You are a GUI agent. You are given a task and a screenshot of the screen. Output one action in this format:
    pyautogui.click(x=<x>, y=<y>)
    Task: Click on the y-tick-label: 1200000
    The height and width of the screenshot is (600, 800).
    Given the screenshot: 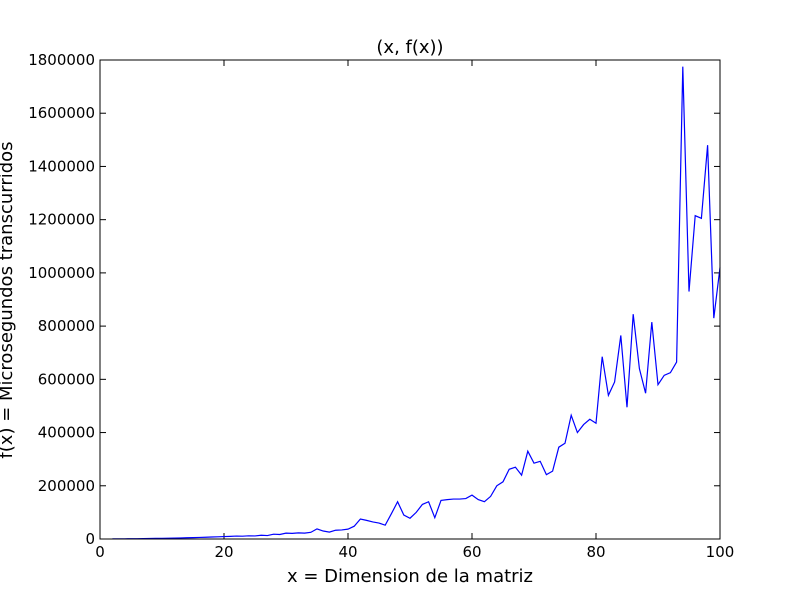 What is the action you would take?
    pyautogui.click(x=61, y=220)
    